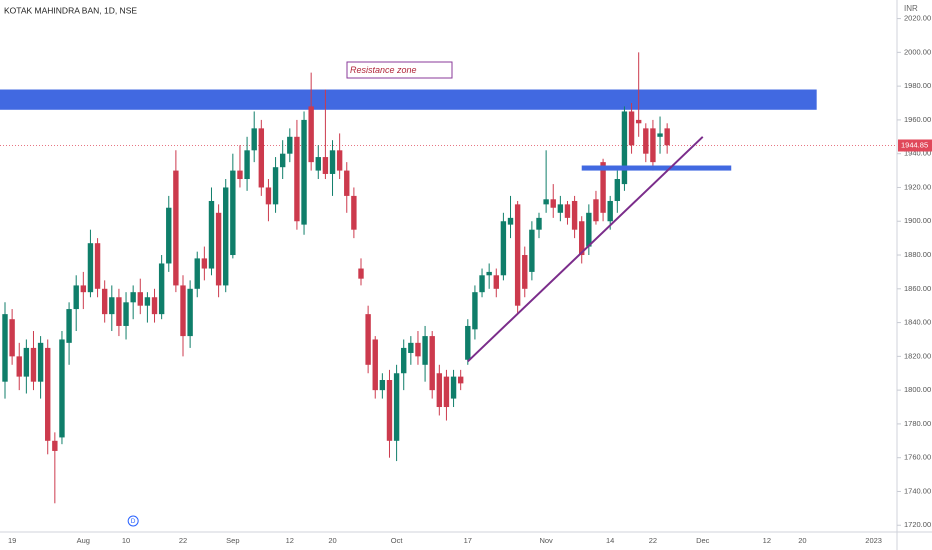  What do you see at coordinates (703, 540) in the screenshot?
I see `x-tick-label: Dec` at bounding box center [703, 540].